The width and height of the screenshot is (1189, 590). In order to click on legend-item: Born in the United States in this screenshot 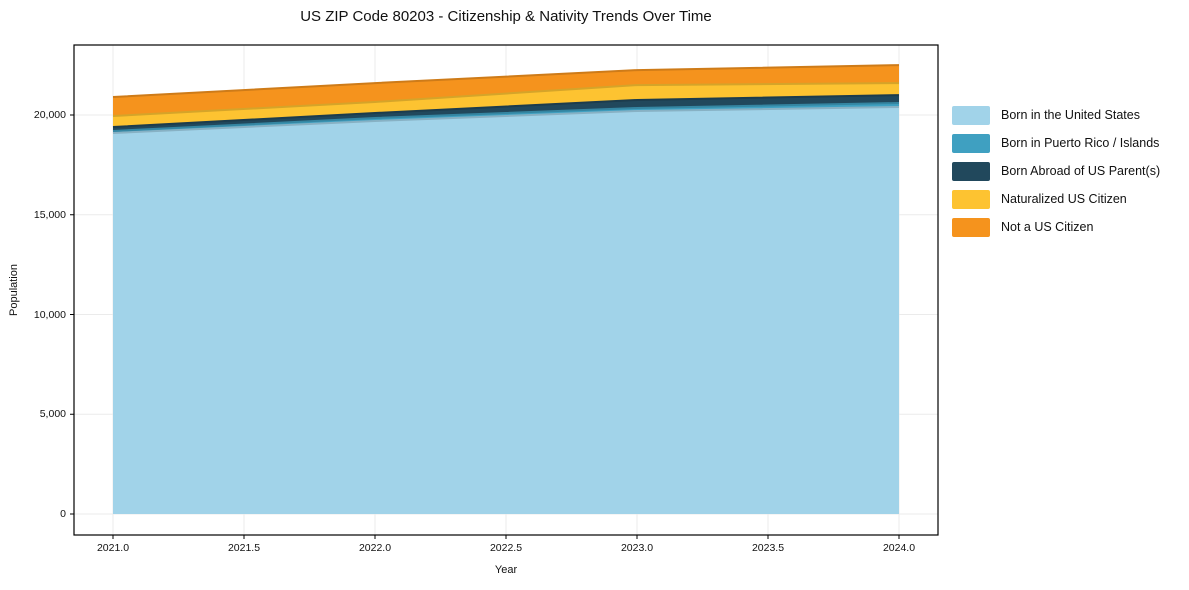, I will do `click(1067, 115)`.